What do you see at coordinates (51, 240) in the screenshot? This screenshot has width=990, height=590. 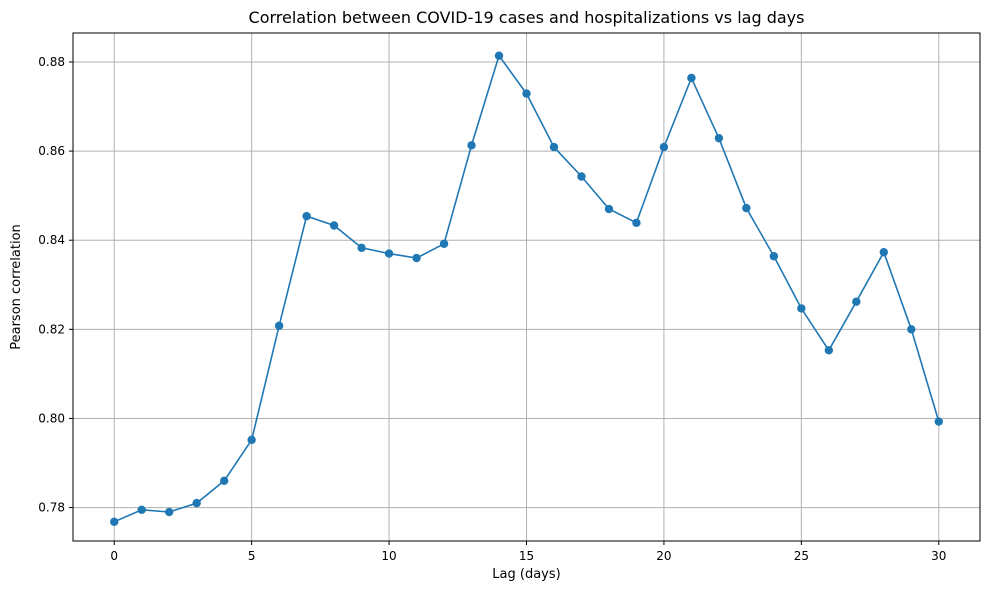 I see `y-tick-label: 0.84` at bounding box center [51, 240].